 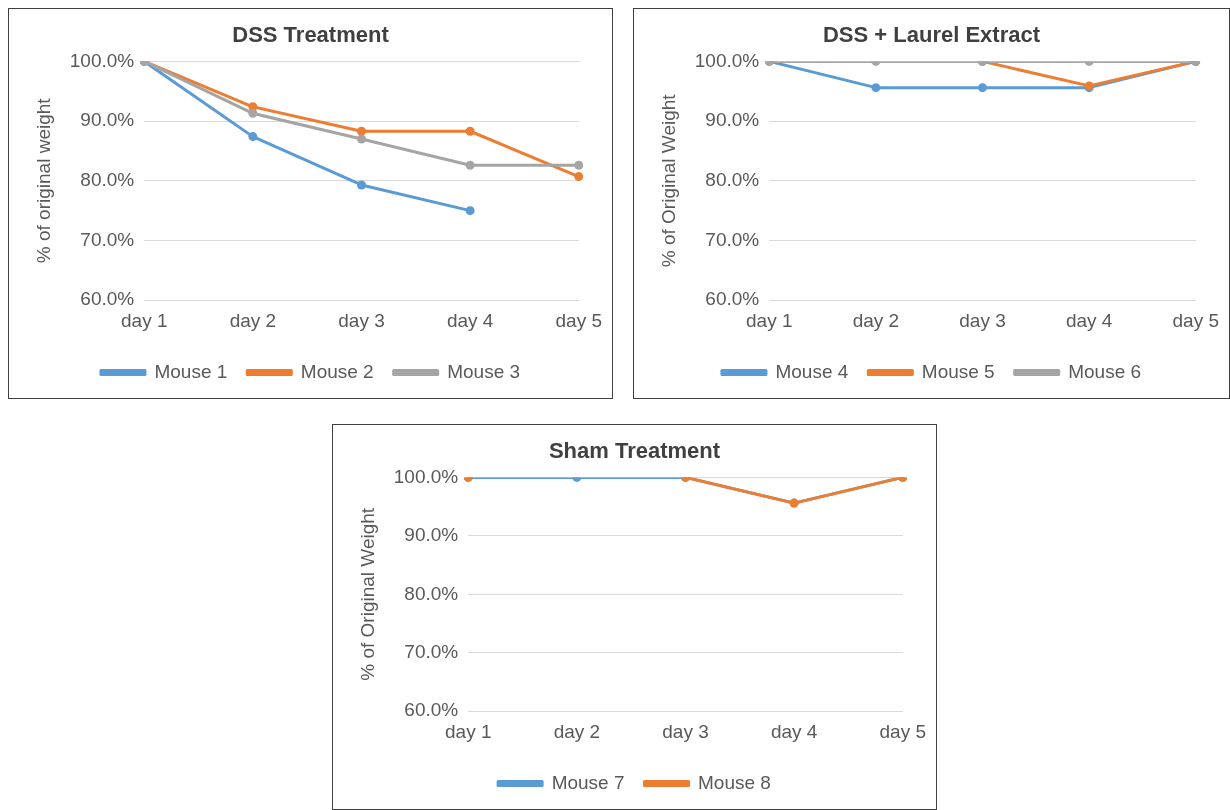 What do you see at coordinates (1105, 371) in the screenshot?
I see `legend-label: Mouse 6` at bounding box center [1105, 371].